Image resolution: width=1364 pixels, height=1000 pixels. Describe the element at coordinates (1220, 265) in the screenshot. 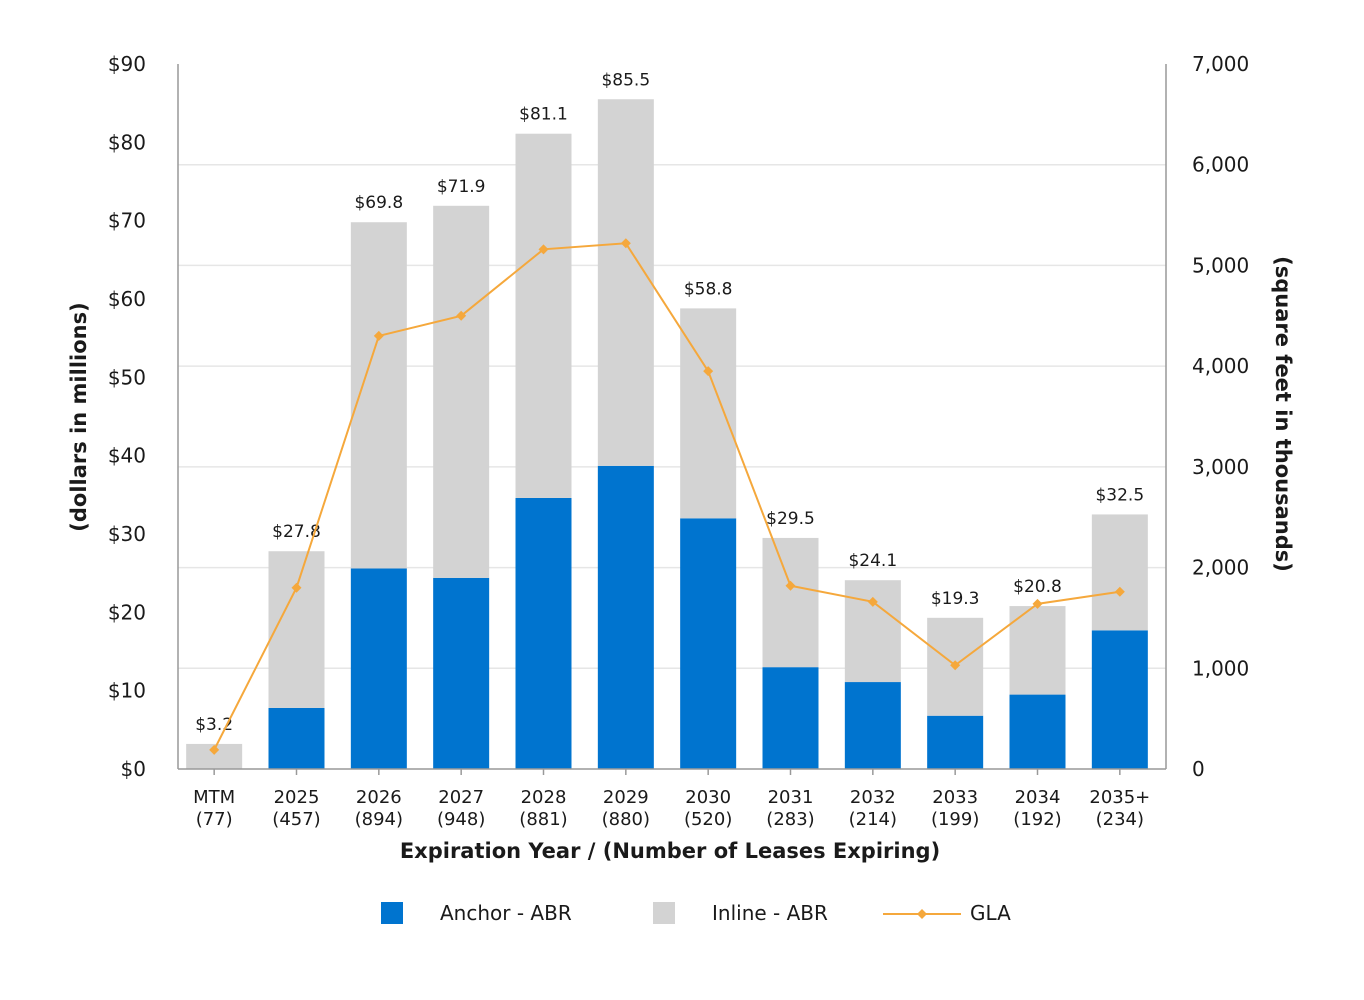

I see `y2-tick-label: 5,000` at that location.